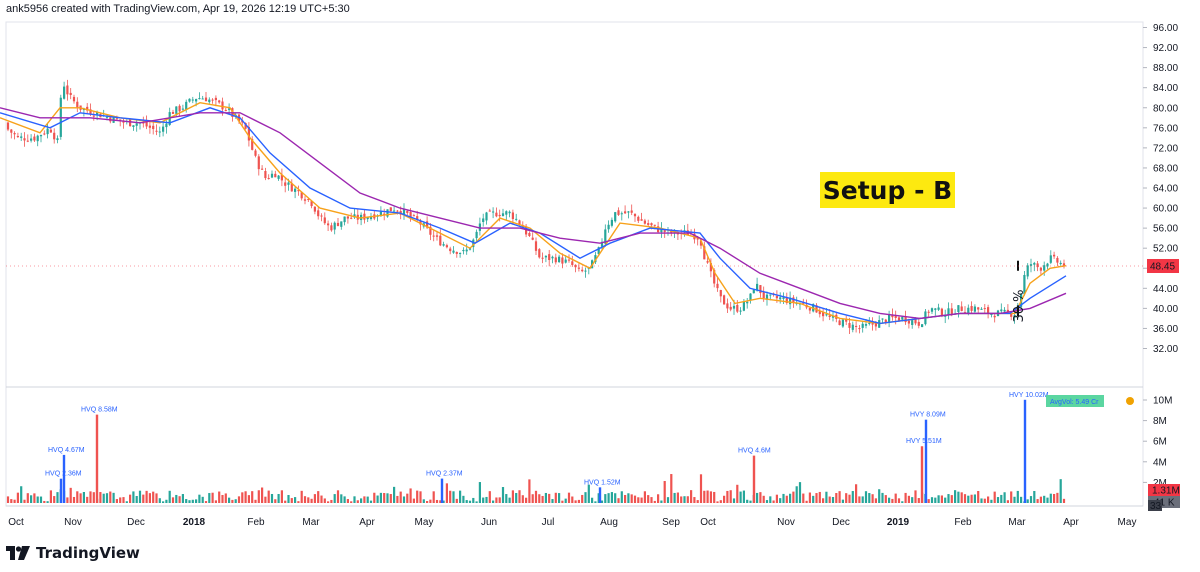  I want to click on tradingview-logo: TradingView, so click(73, 553).